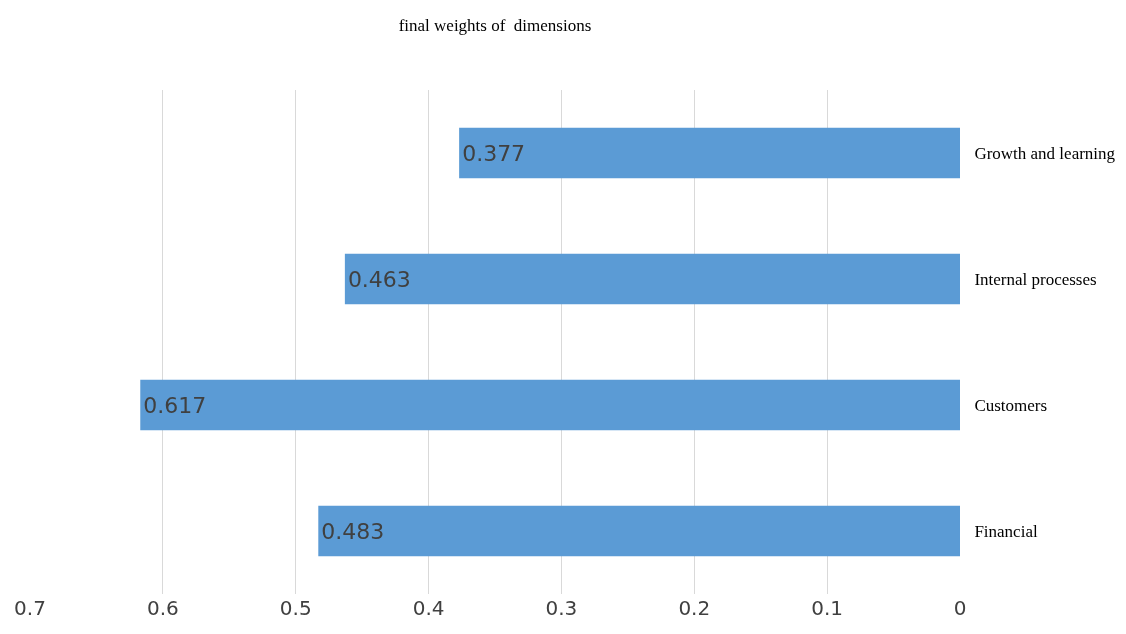 The image size is (1126, 634). Describe the element at coordinates (561, 608) in the screenshot. I see `x-tick-label: 0.3` at that location.